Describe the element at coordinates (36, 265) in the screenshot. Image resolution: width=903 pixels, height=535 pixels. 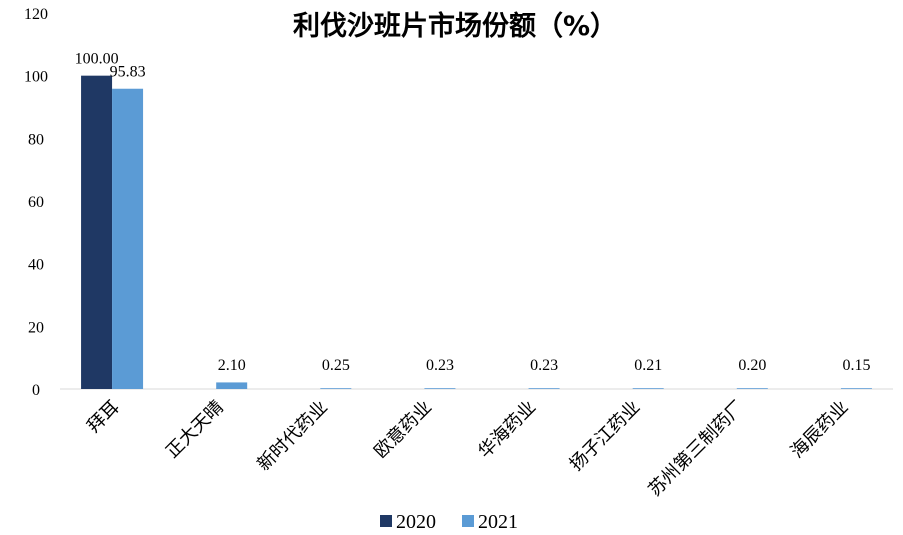
I see `y-tick-label: 40` at that location.